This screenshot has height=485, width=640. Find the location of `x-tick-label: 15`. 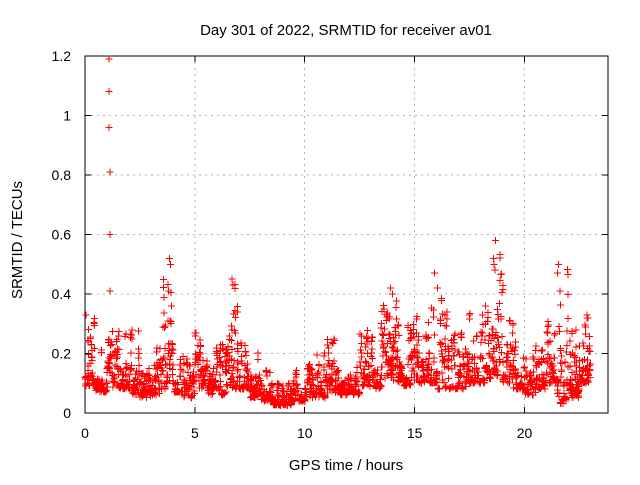

x-tick-label: 15 is located at coordinates (415, 433).